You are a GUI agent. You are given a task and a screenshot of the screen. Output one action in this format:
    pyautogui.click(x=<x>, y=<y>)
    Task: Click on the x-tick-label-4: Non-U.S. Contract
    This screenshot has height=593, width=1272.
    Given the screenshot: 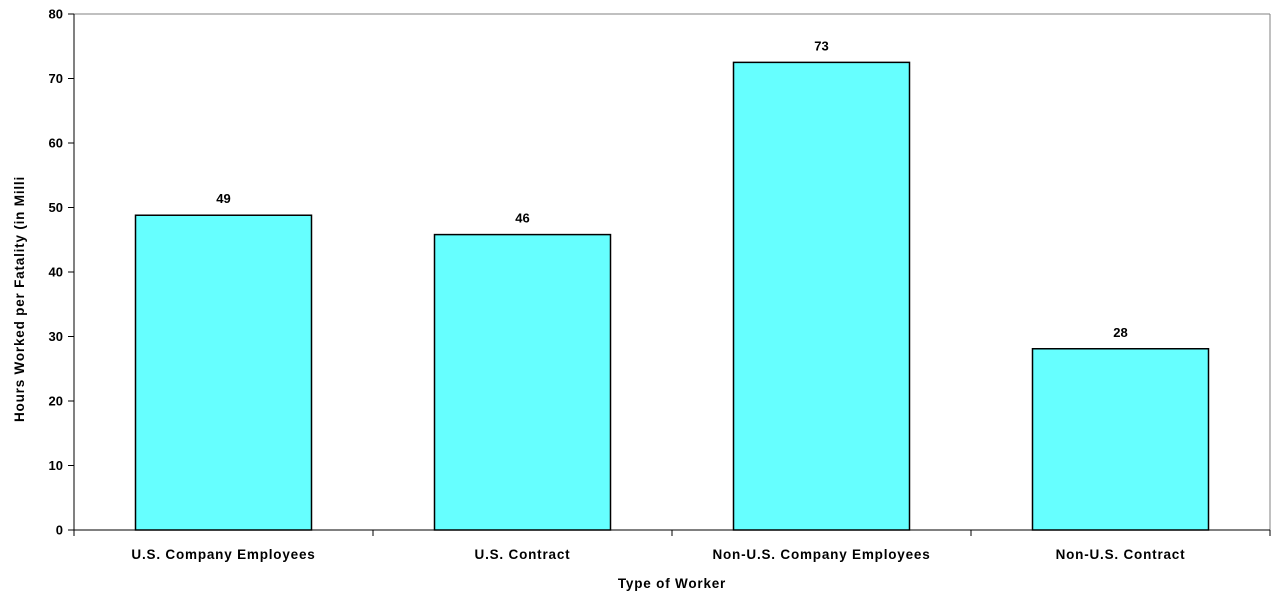 What is the action you would take?
    pyautogui.click(x=1121, y=554)
    